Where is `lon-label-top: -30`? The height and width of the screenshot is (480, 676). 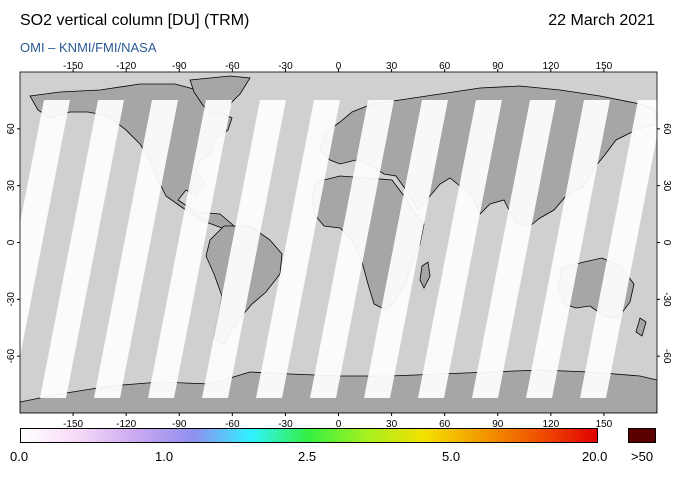 lon-label-top: -30 is located at coordinates (285, 66).